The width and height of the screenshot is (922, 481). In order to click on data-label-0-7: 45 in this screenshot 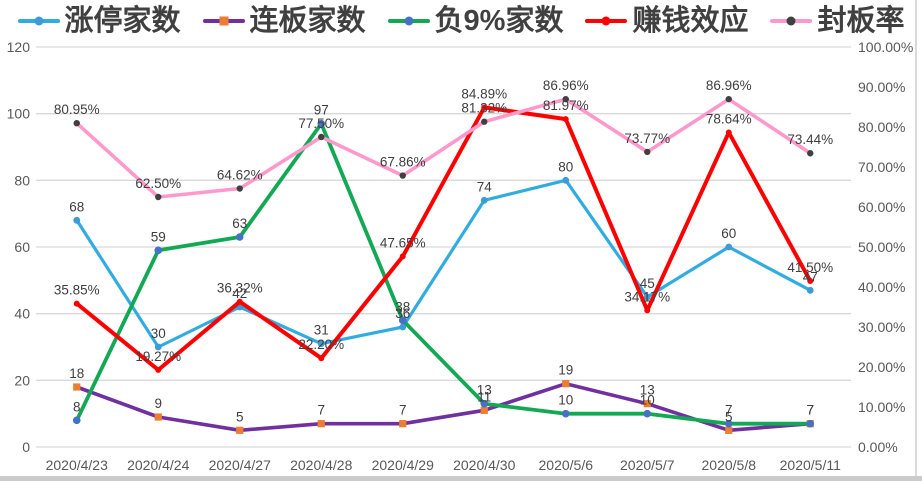, I will do `click(647, 283)`.